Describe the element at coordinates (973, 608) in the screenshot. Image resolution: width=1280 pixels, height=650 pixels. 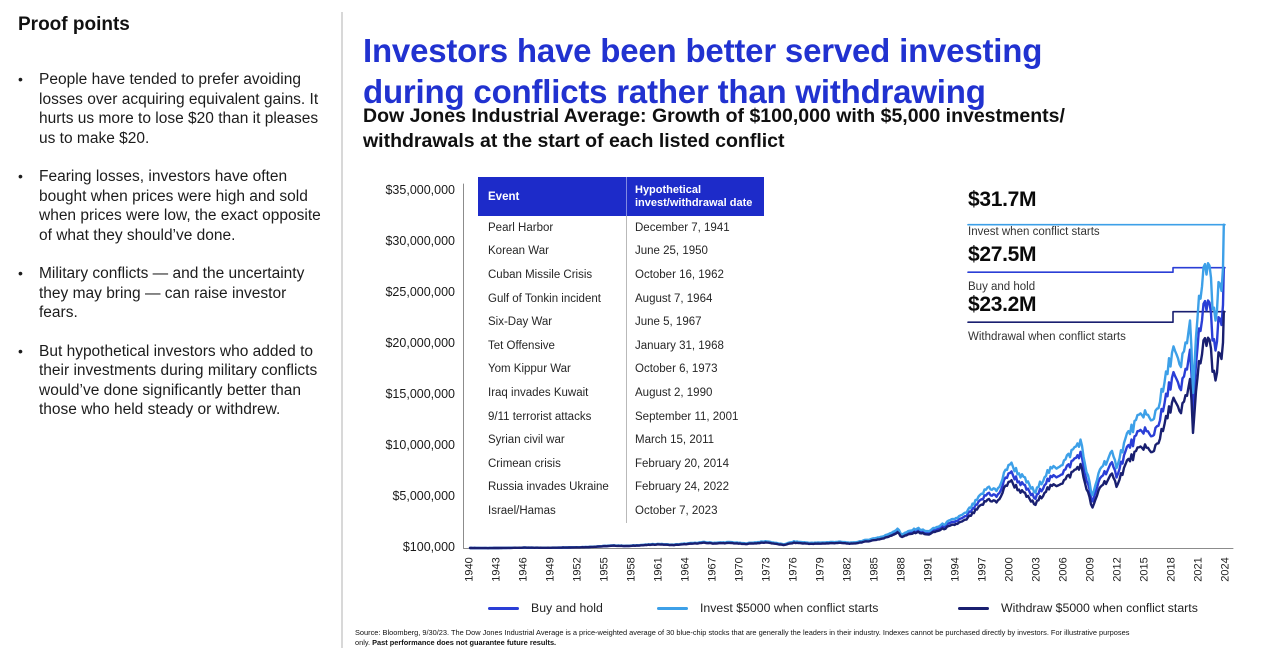
I see `legend-swatch-withdraw` at that location.